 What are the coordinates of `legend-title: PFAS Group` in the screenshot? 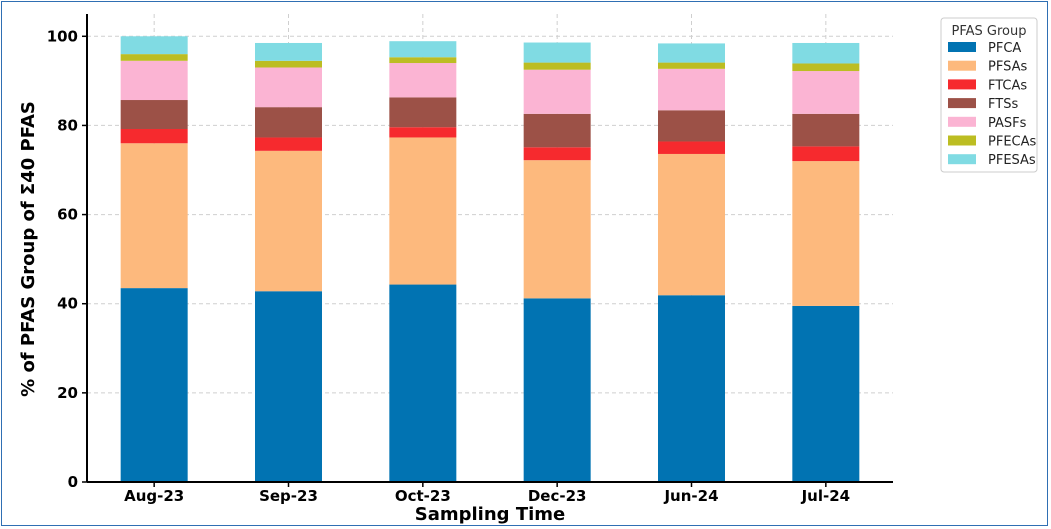 It's located at (989, 31).